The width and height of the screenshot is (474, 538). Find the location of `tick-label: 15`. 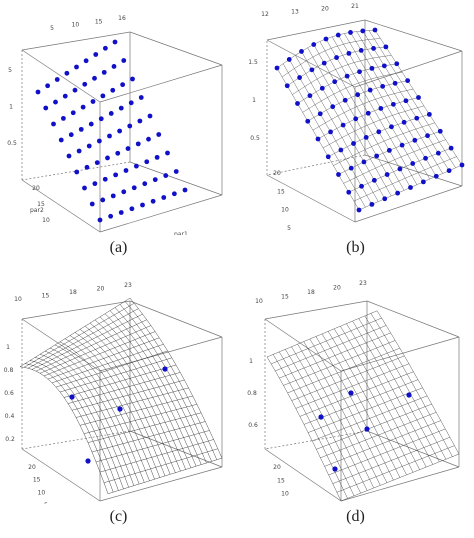

tick-label: 15 is located at coordinates (285, 297).